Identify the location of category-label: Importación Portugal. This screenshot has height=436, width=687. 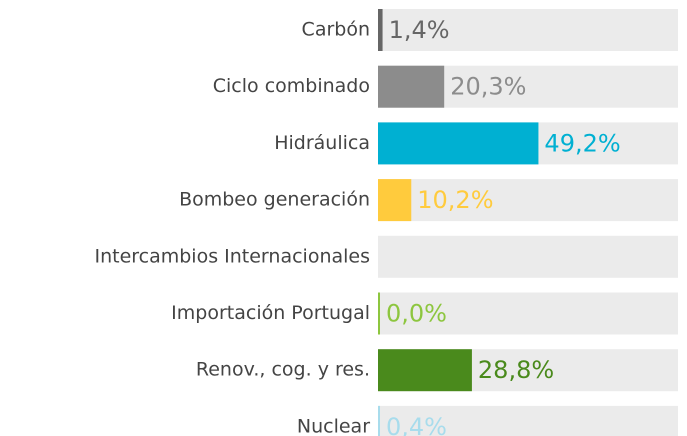
(270, 313).